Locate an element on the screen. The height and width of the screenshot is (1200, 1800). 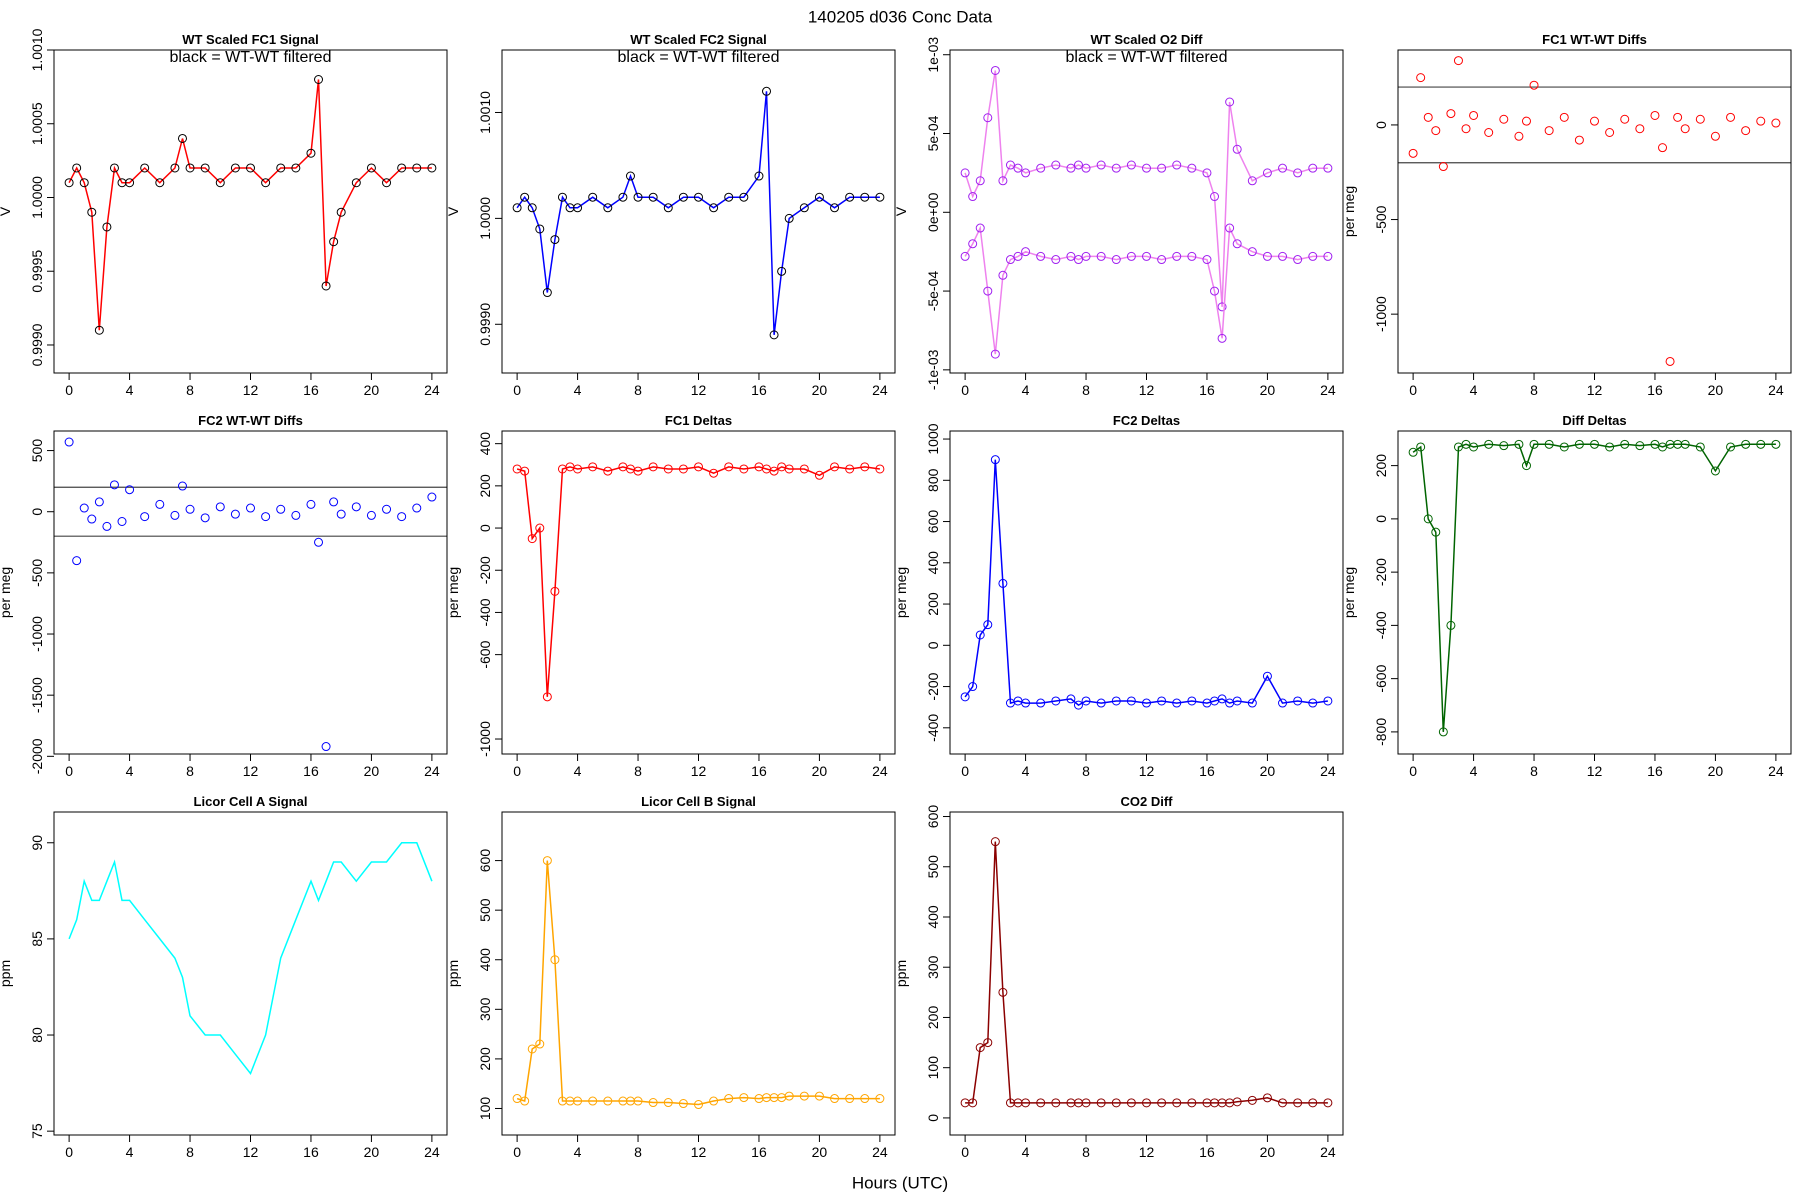
panel-title: Diff Deltas is located at coordinates (1594, 420).